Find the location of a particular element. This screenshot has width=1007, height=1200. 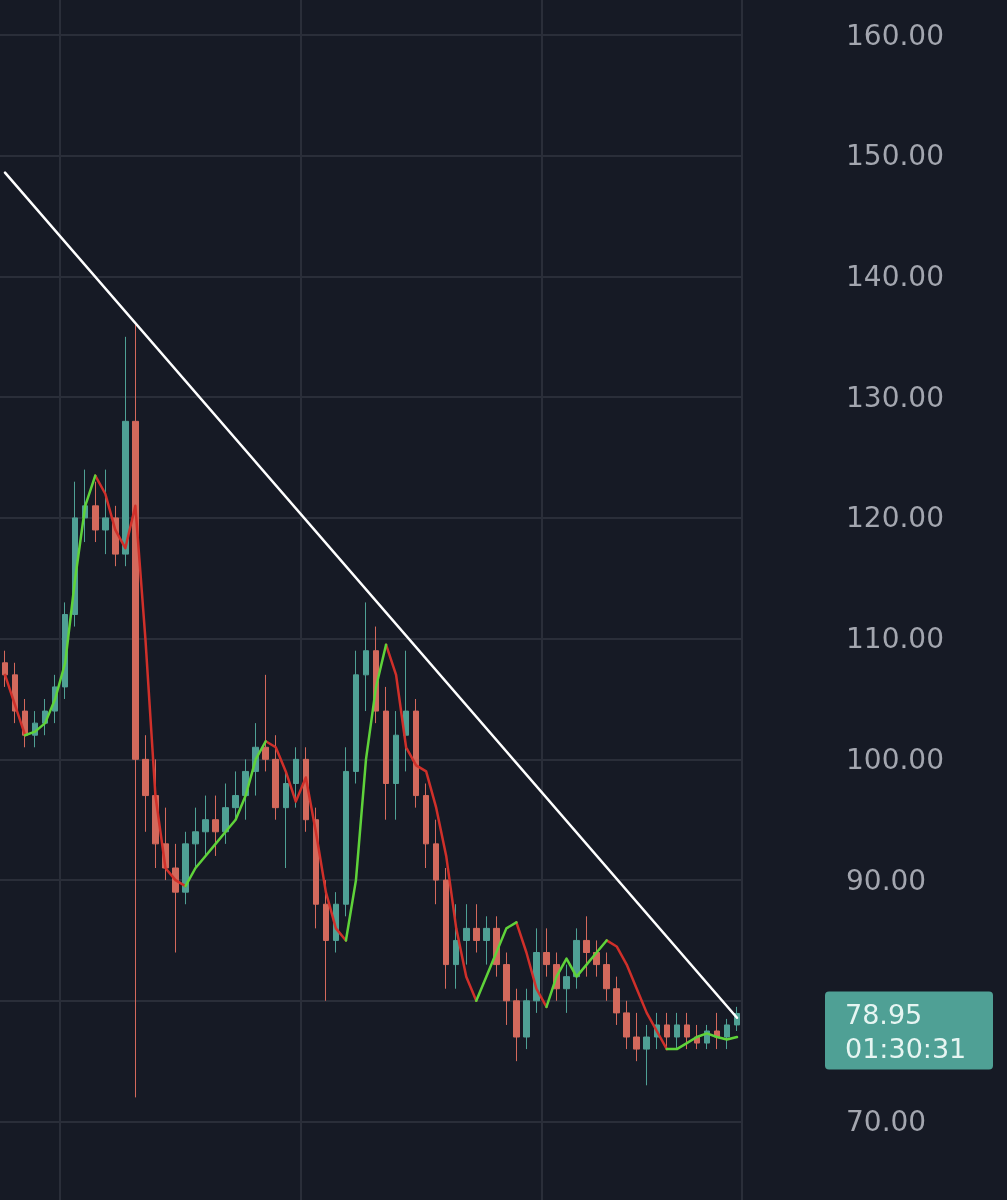

y-tick-label: 130.00 is located at coordinates (895, 397).